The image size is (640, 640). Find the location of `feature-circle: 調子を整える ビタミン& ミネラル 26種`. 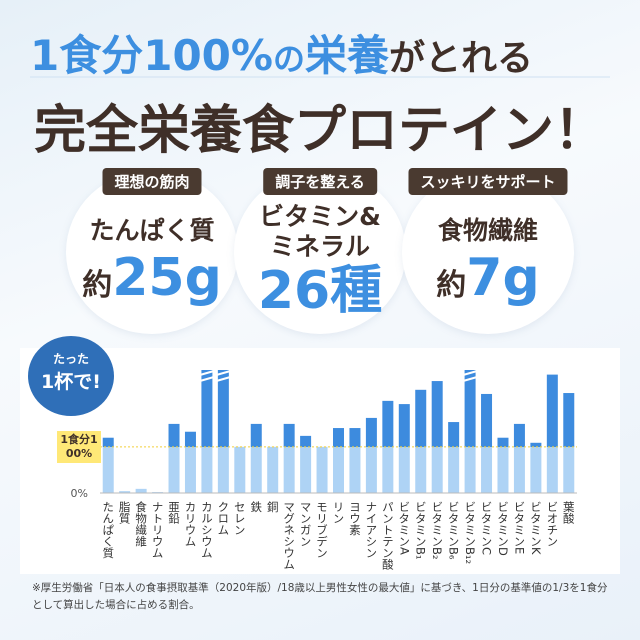

feature-circle: 調子を整える ビタミン& ミネラル 26種 is located at coordinates (320, 251).